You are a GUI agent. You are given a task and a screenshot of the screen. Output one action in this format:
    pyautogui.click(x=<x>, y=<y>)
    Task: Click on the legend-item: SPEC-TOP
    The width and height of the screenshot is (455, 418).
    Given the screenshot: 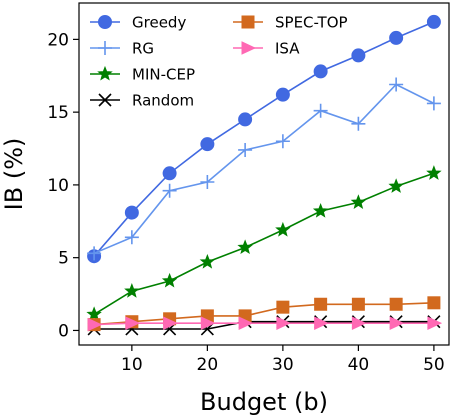 What is the action you would take?
    pyautogui.click(x=290, y=23)
    